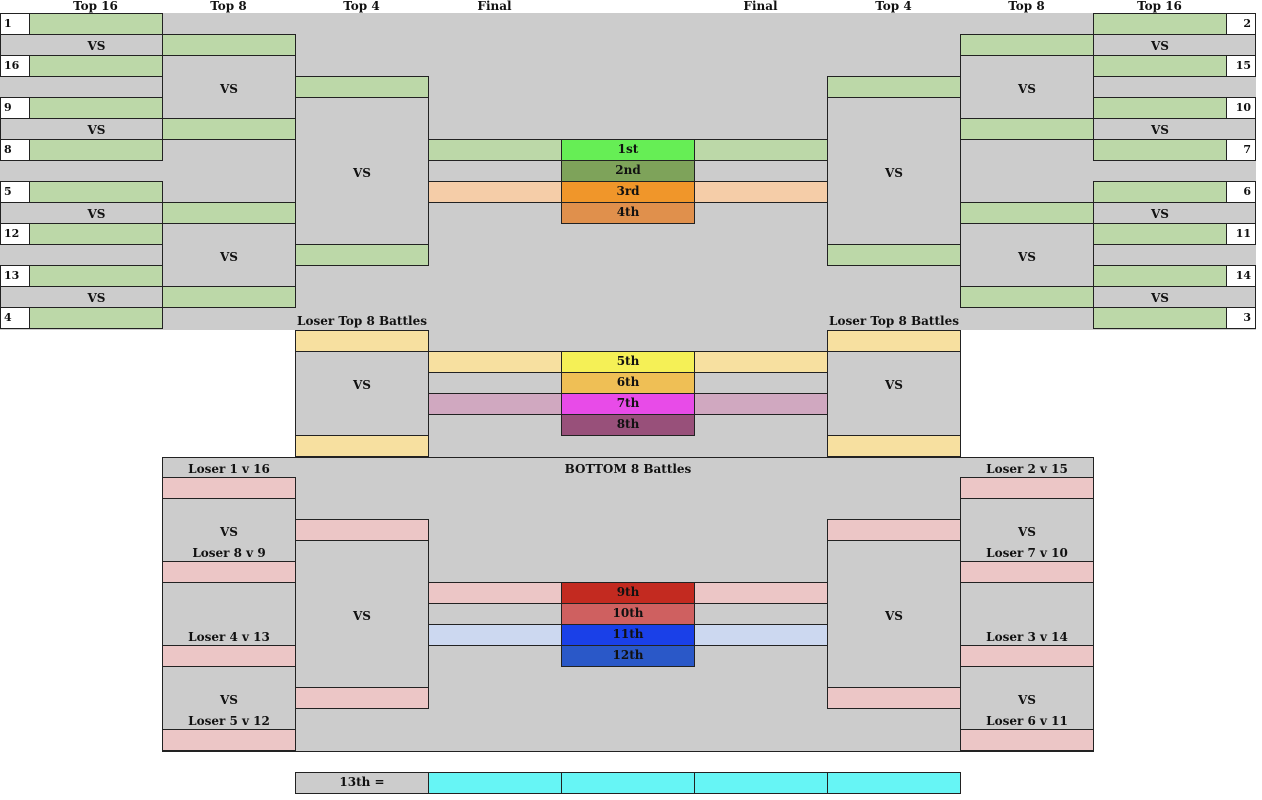 This screenshot has height=800, width=1262. Describe the element at coordinates (229, 637) in the screenshot. I see `loser-label-left-3: Loser 4 v 13` at that location.